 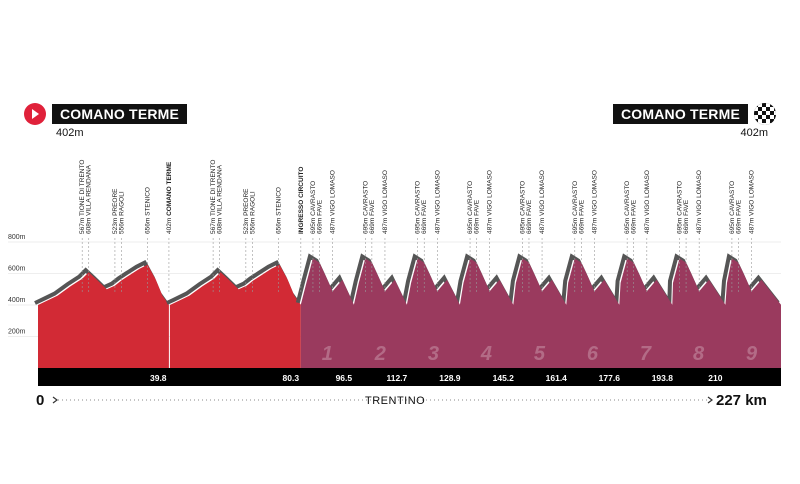 I want to click on finish-altitude: 402m, so click(x=754, y=133).